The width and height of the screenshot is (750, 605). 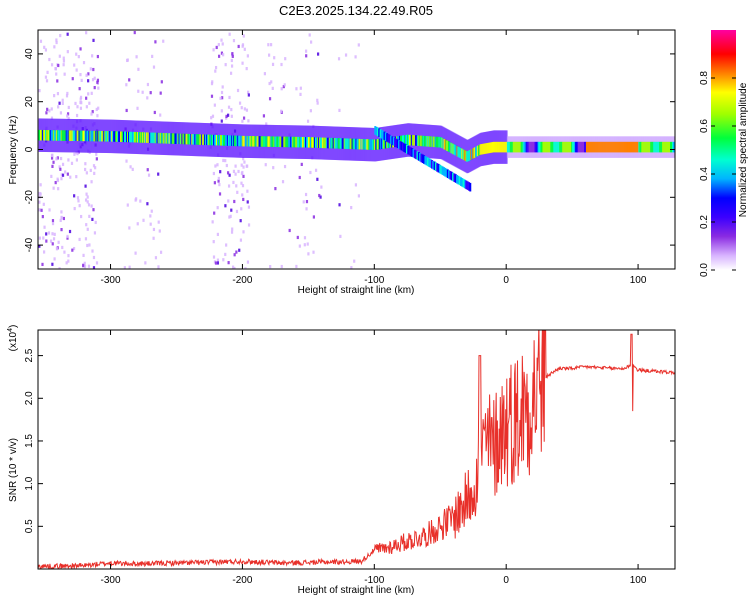 I want to click on y-tick-label: 0, so click(x=29, y=149).